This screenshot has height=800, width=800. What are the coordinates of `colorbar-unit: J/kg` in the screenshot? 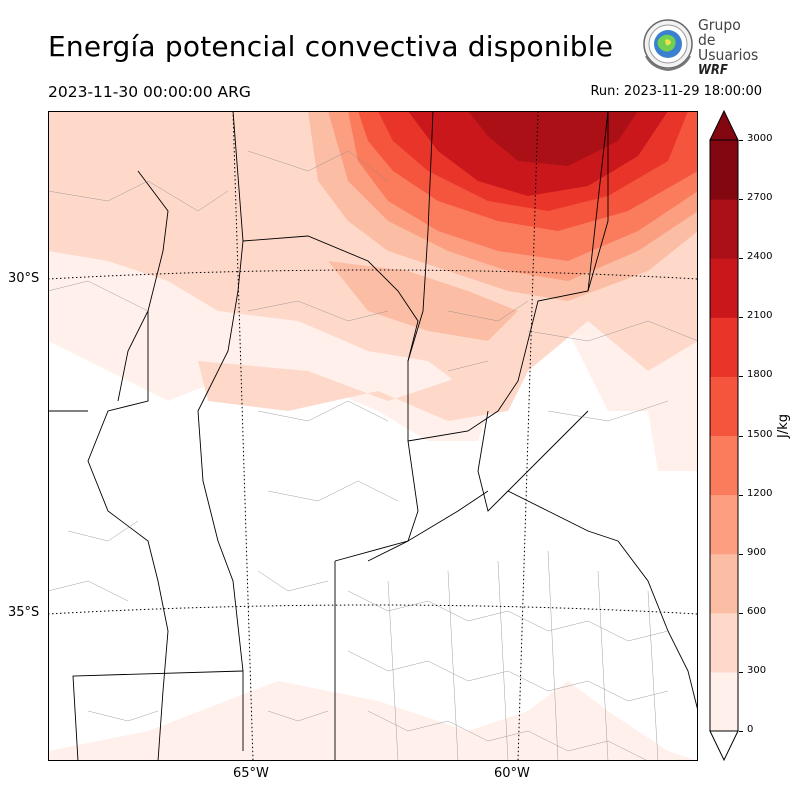 It's located at (783, 426).